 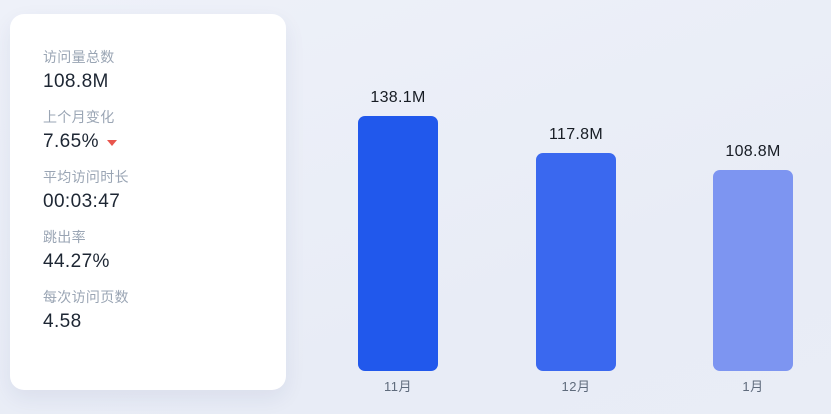 What do you see at coordinates (86, 177) in the screenshot?
I see `stat-label: 平均访问时长` at bounding box center [86, 177].